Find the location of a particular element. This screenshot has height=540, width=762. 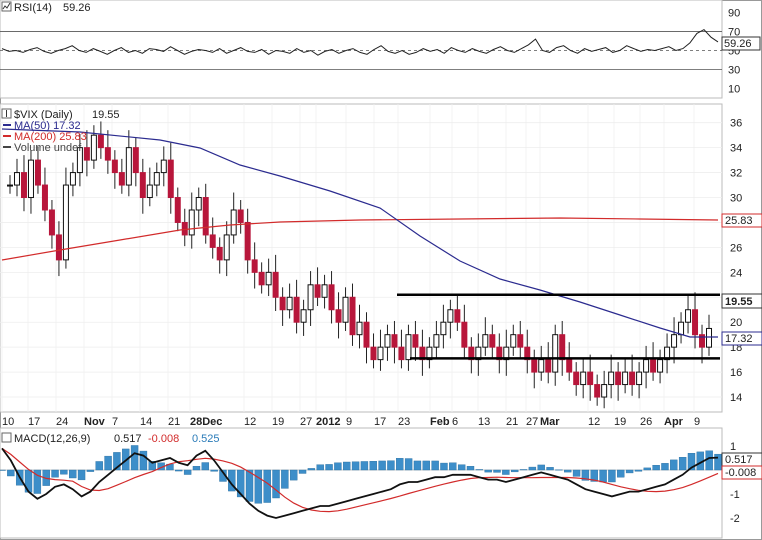

last-price-badge is located at coordinates (741, 301).